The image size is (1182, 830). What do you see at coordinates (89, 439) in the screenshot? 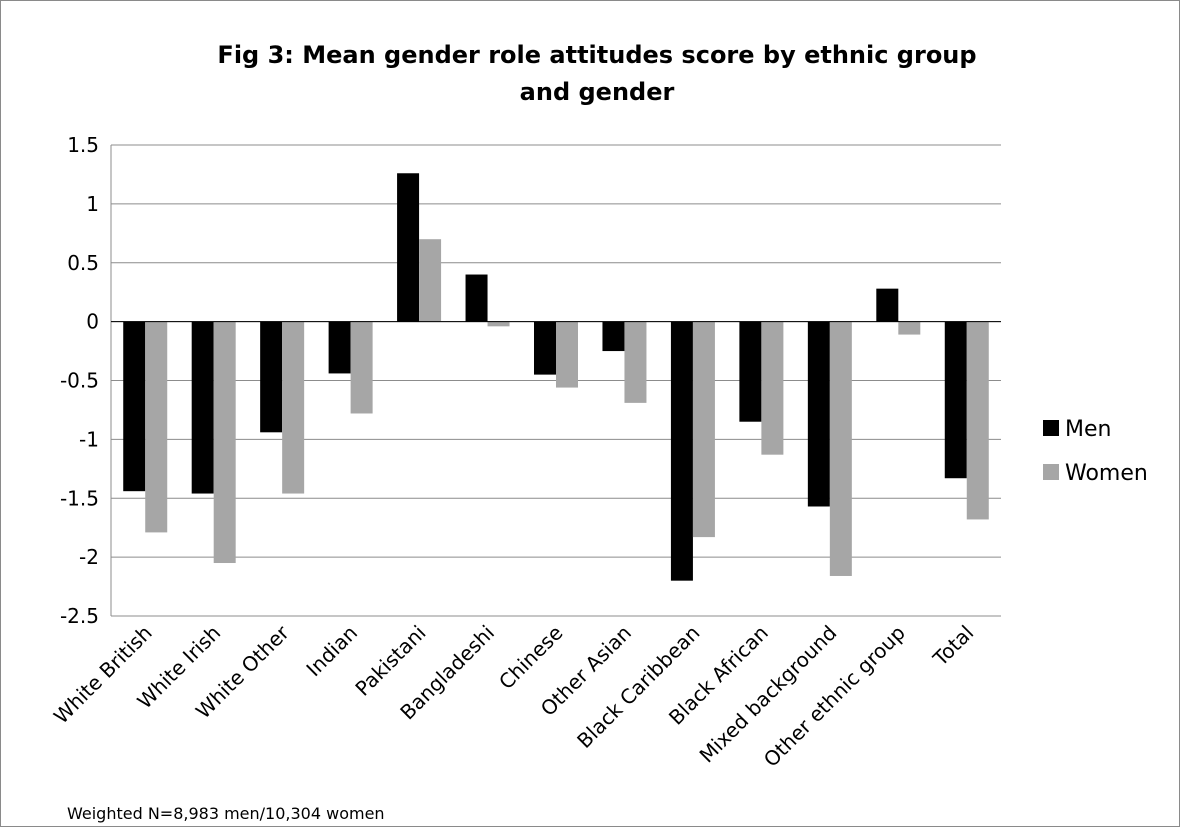
I see `y-tick-label: -1` at bounding box center [89, 439].